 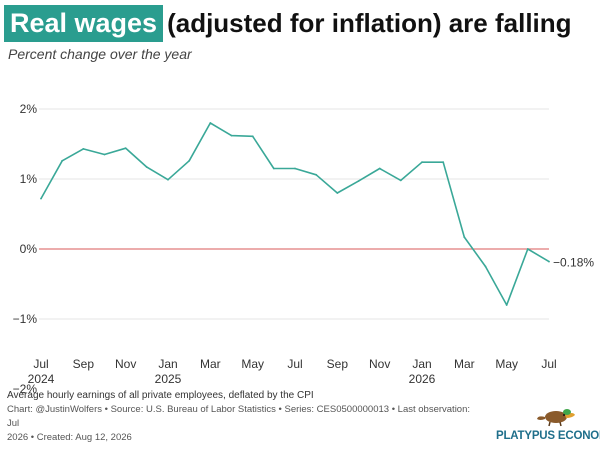 I want to click on x-tick-year: 2026, so click(x=422, y=379).